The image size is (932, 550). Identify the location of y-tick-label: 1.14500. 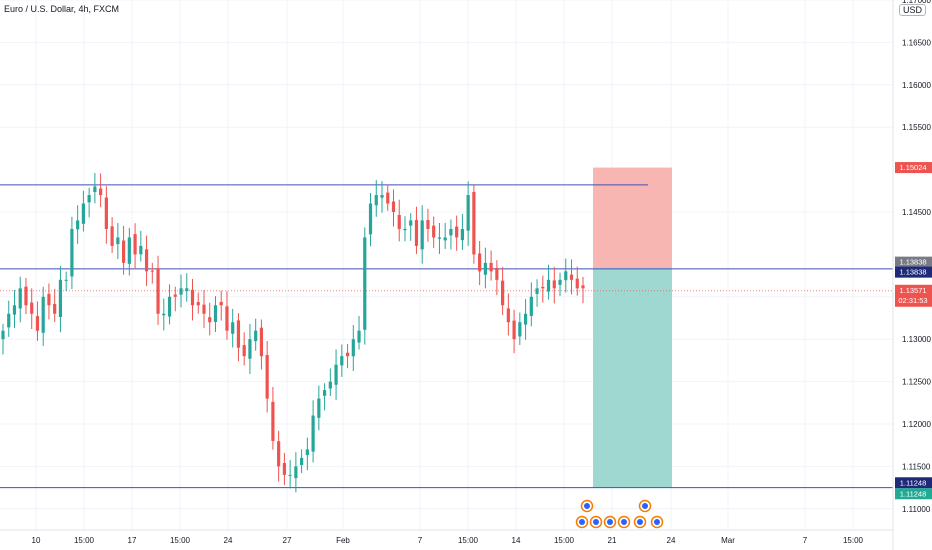
(916, 212).